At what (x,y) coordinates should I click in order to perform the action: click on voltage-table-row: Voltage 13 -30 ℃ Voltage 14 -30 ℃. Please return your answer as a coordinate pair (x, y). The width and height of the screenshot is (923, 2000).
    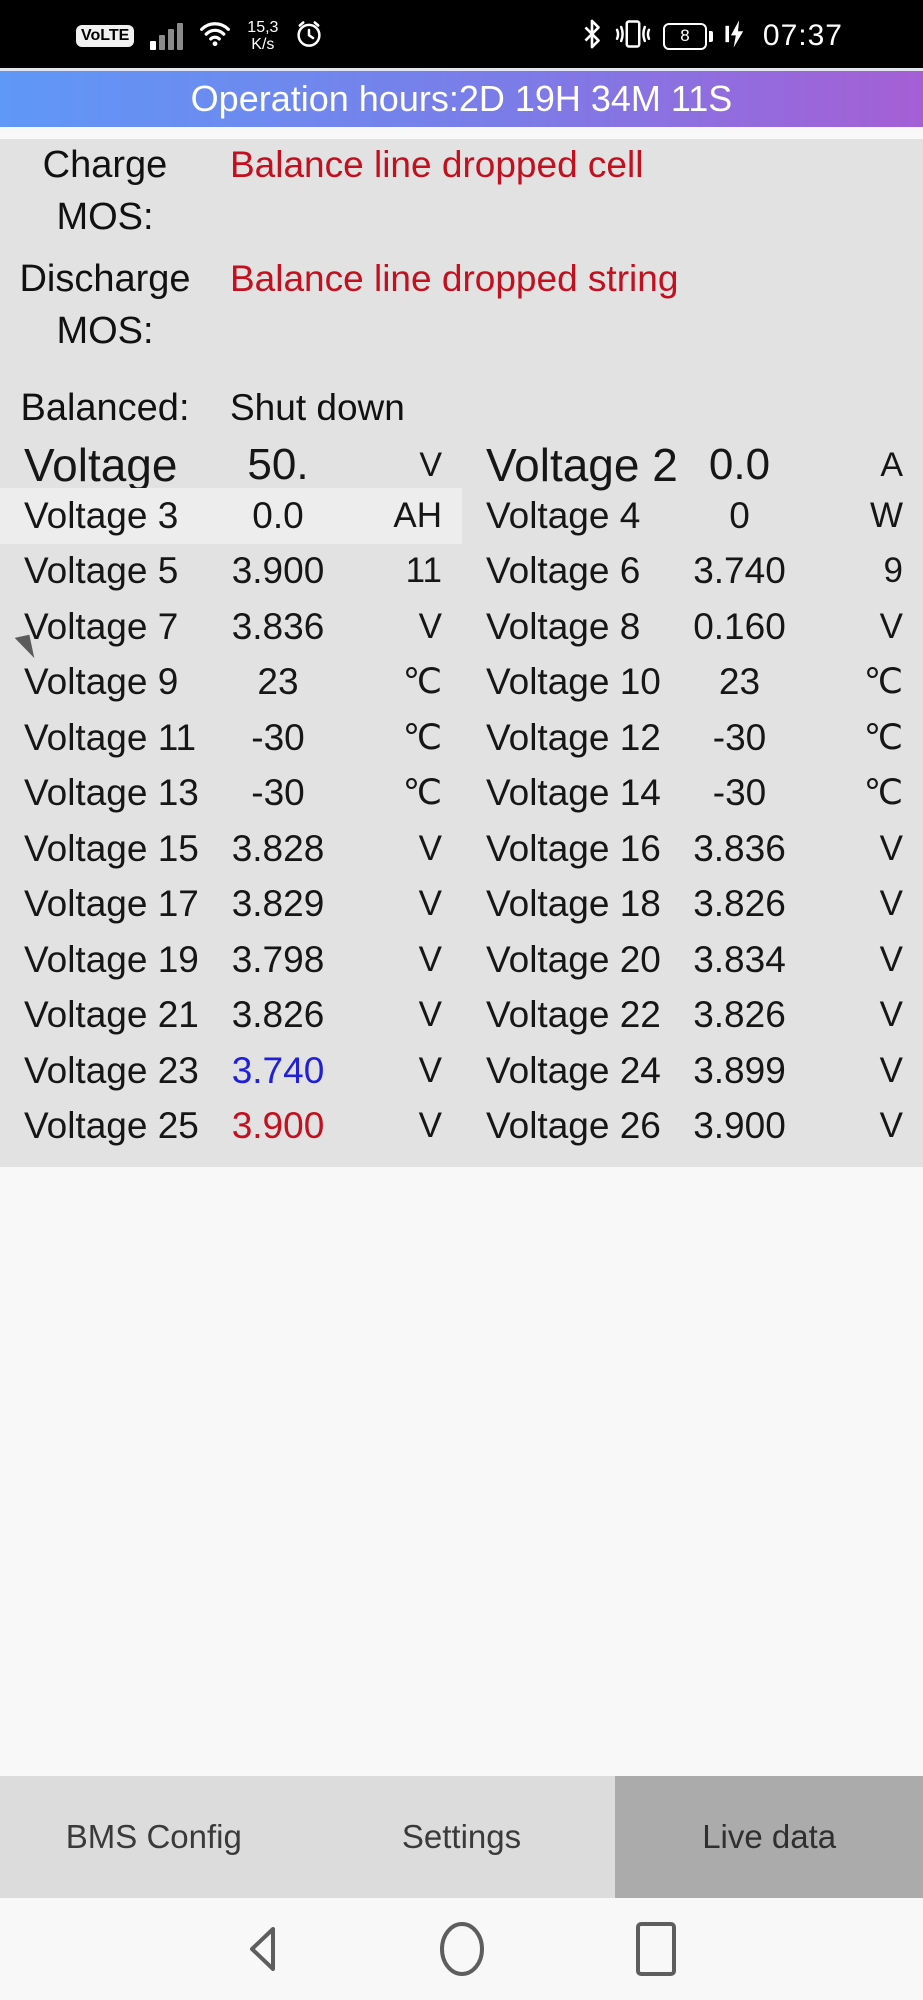
    Looking at the image, I should click on (461, 794).